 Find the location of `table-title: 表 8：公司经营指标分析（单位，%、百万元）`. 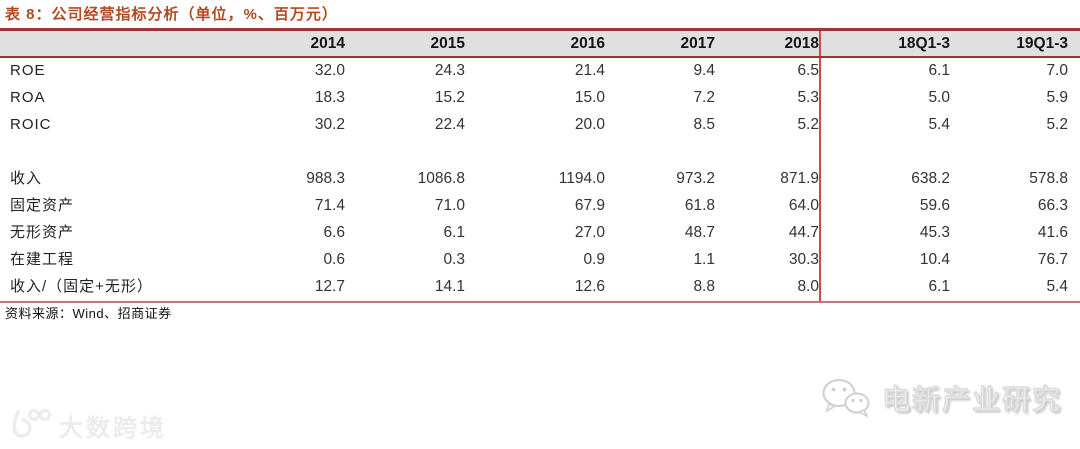

table-title: 表 8：公司经营指标分析（单位，%、百万元） is located at coordinates (171, 14).